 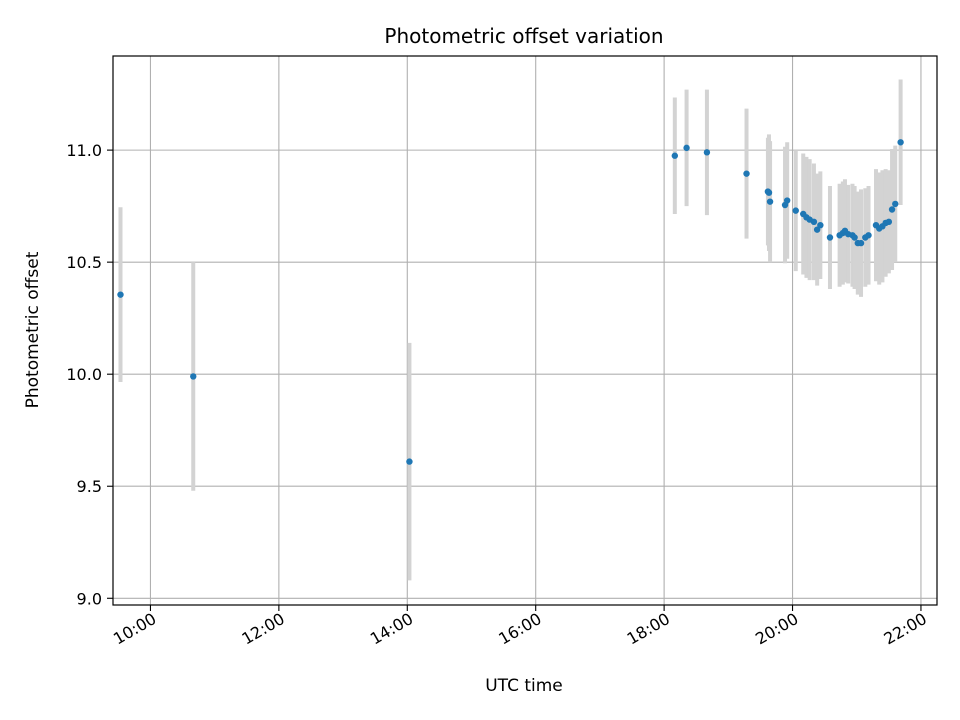 What do you see at coordinates (89, 486) in the screenshot?
I see `y-tick-label: 9.5` at bounding box center [89, 486].